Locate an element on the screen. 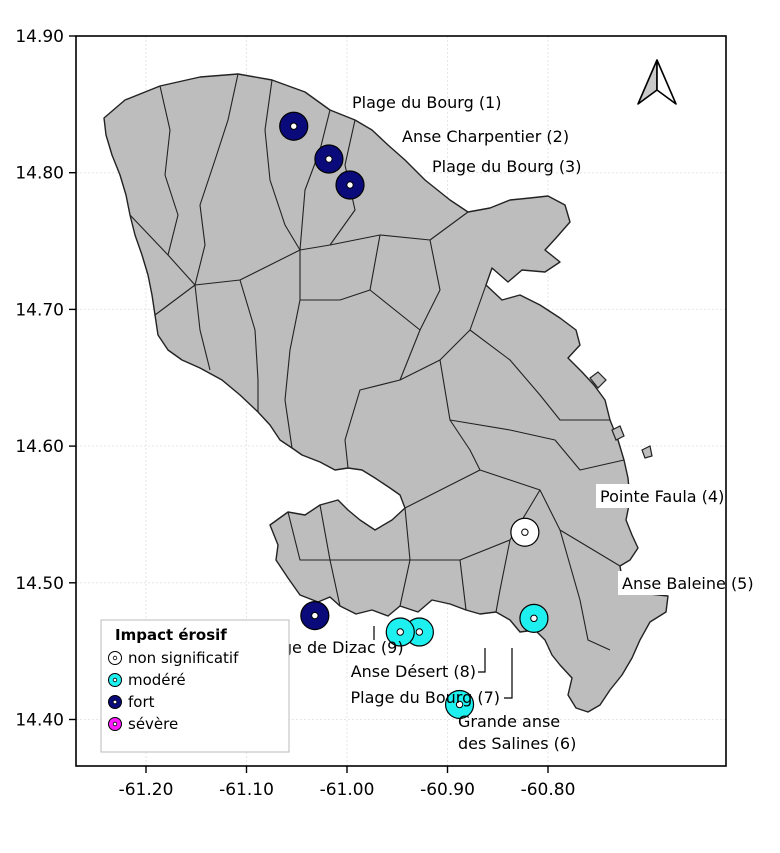  site-label: Anse Charpentier (2) is located at coordinates (485, 136).